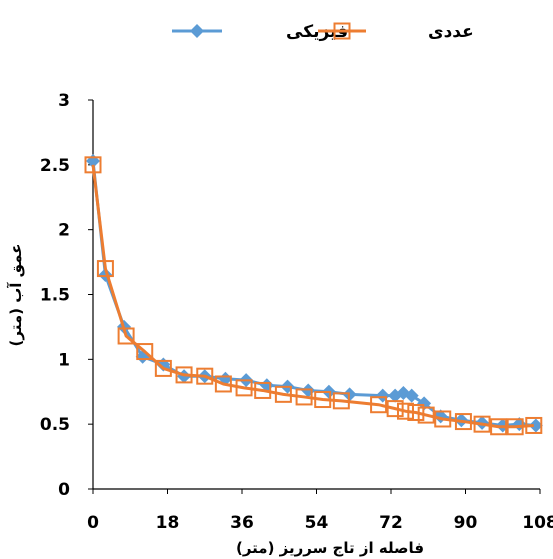  Describe the element at coordinates (317, 523) in the screenshot. I see `x-tick-label: 54` at that location.